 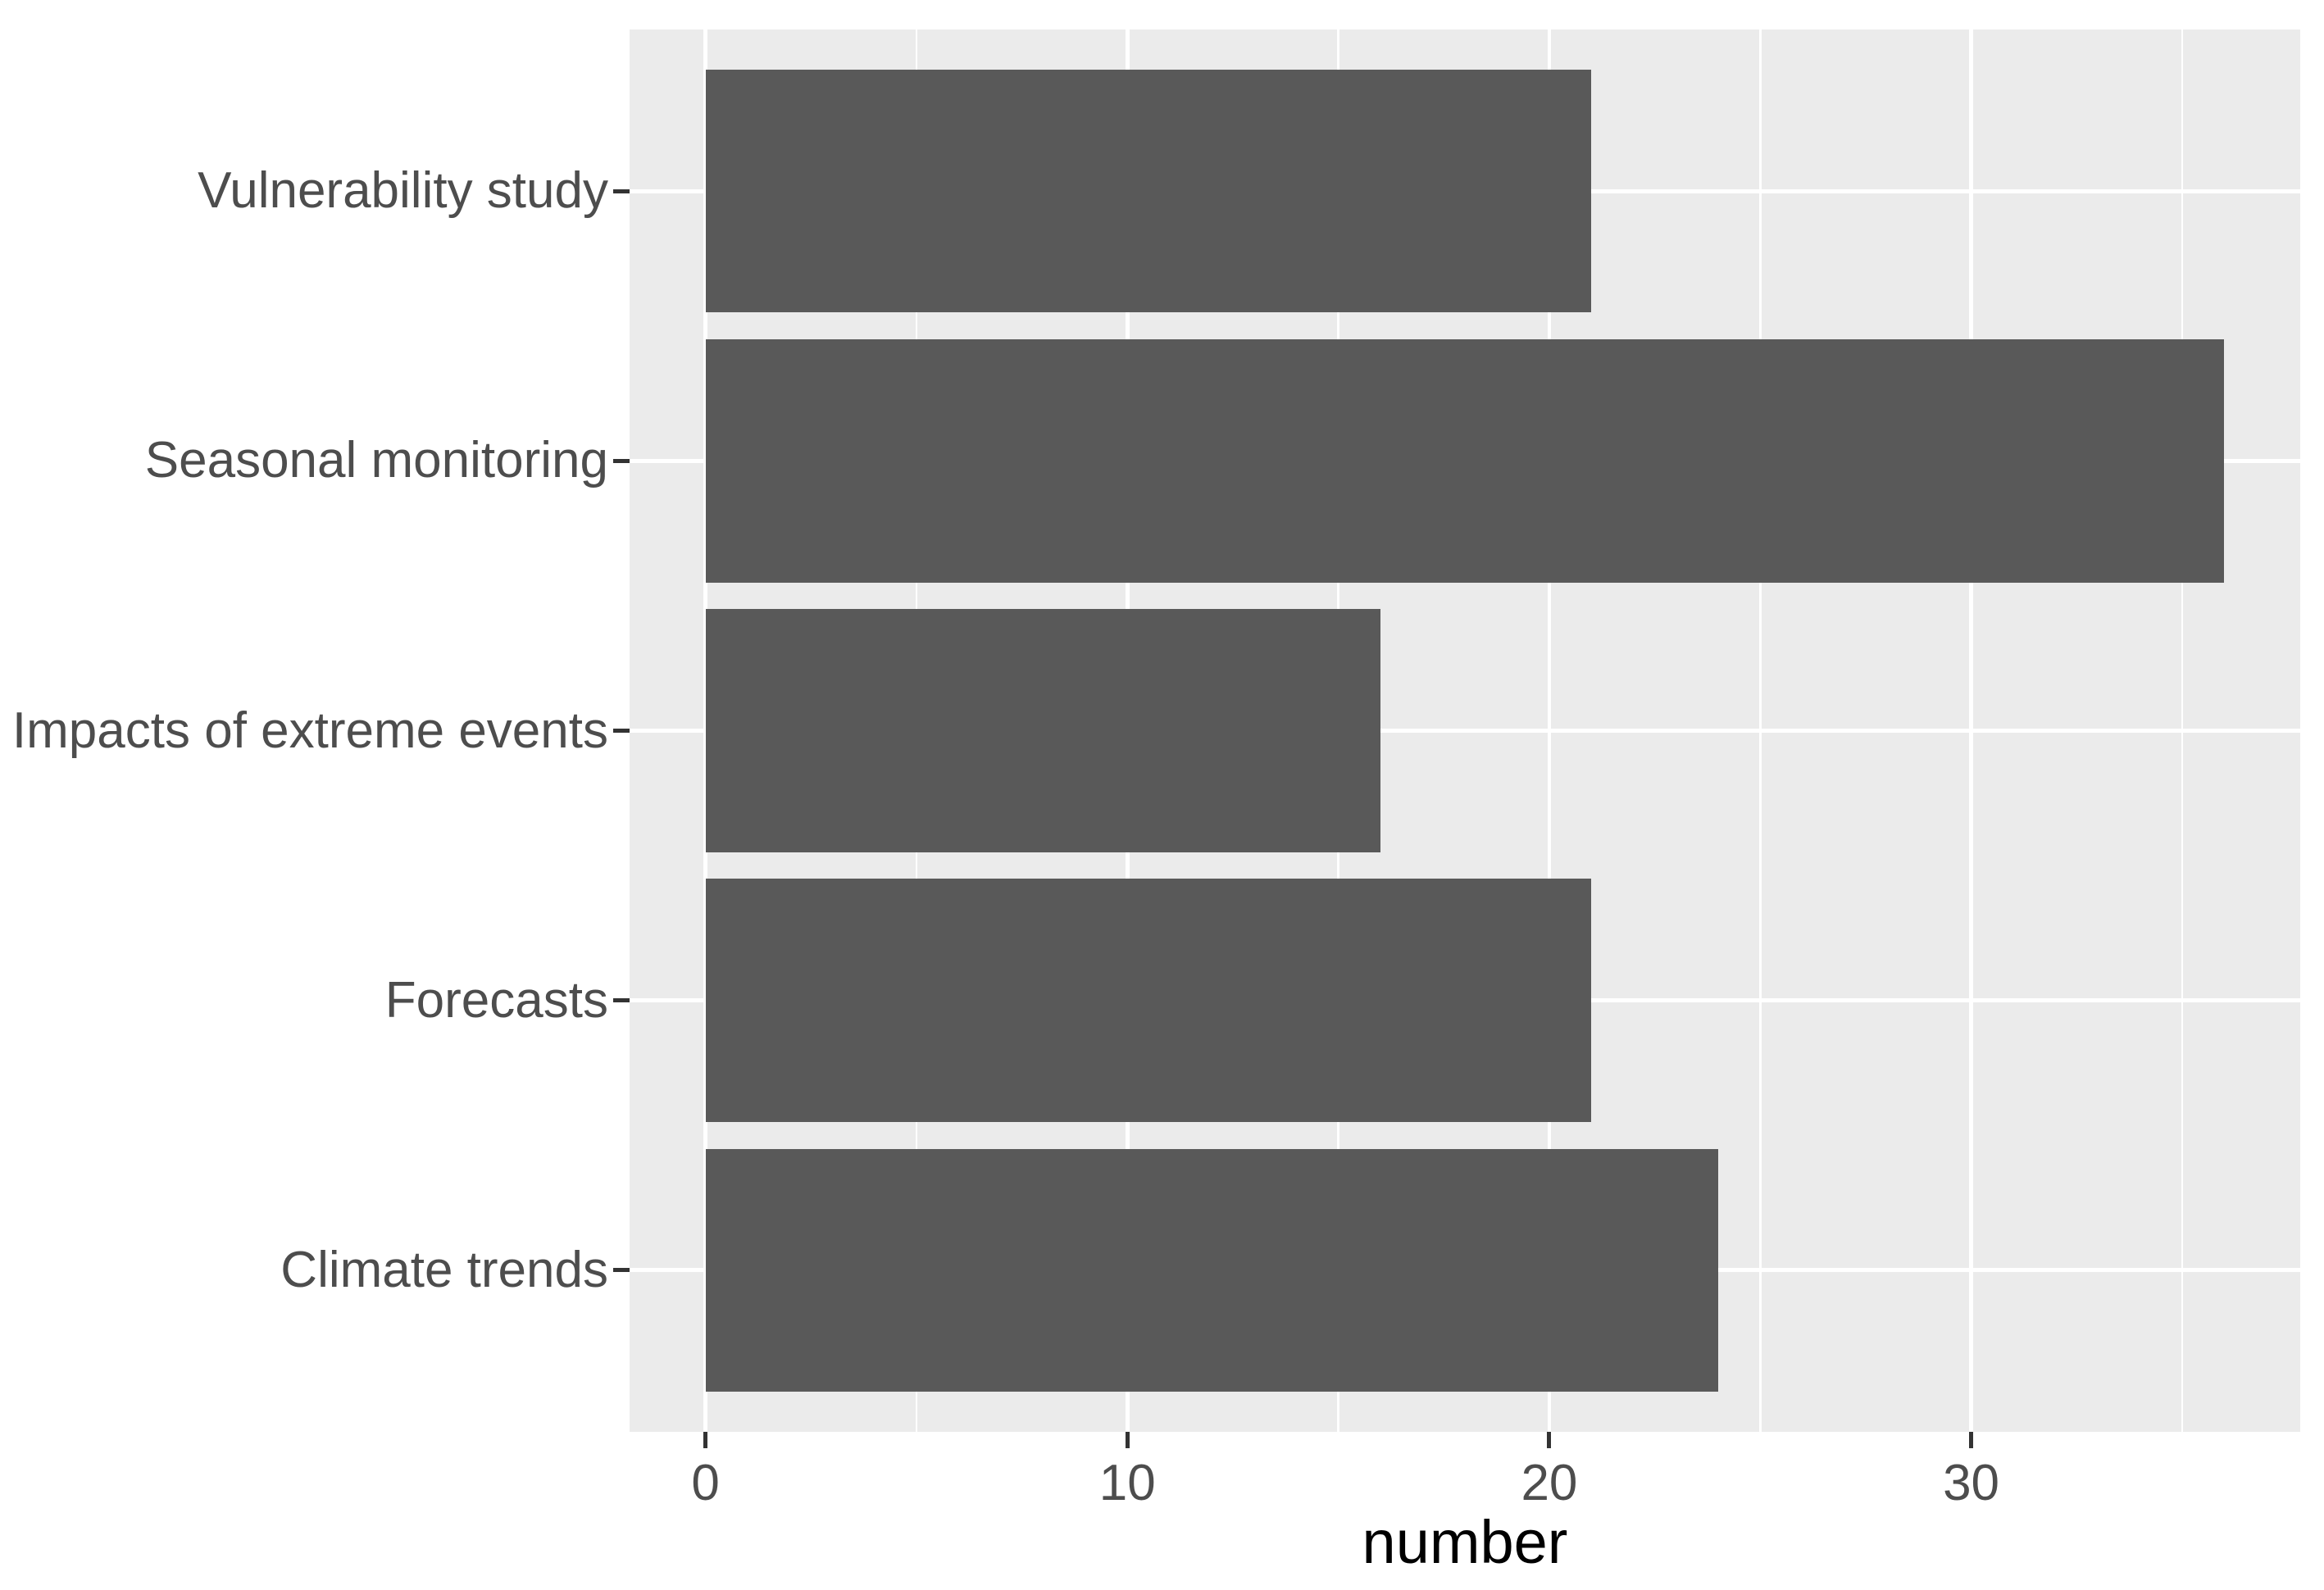 I want to click on x-tick-label: 20, so click(x=1549, y=1483).